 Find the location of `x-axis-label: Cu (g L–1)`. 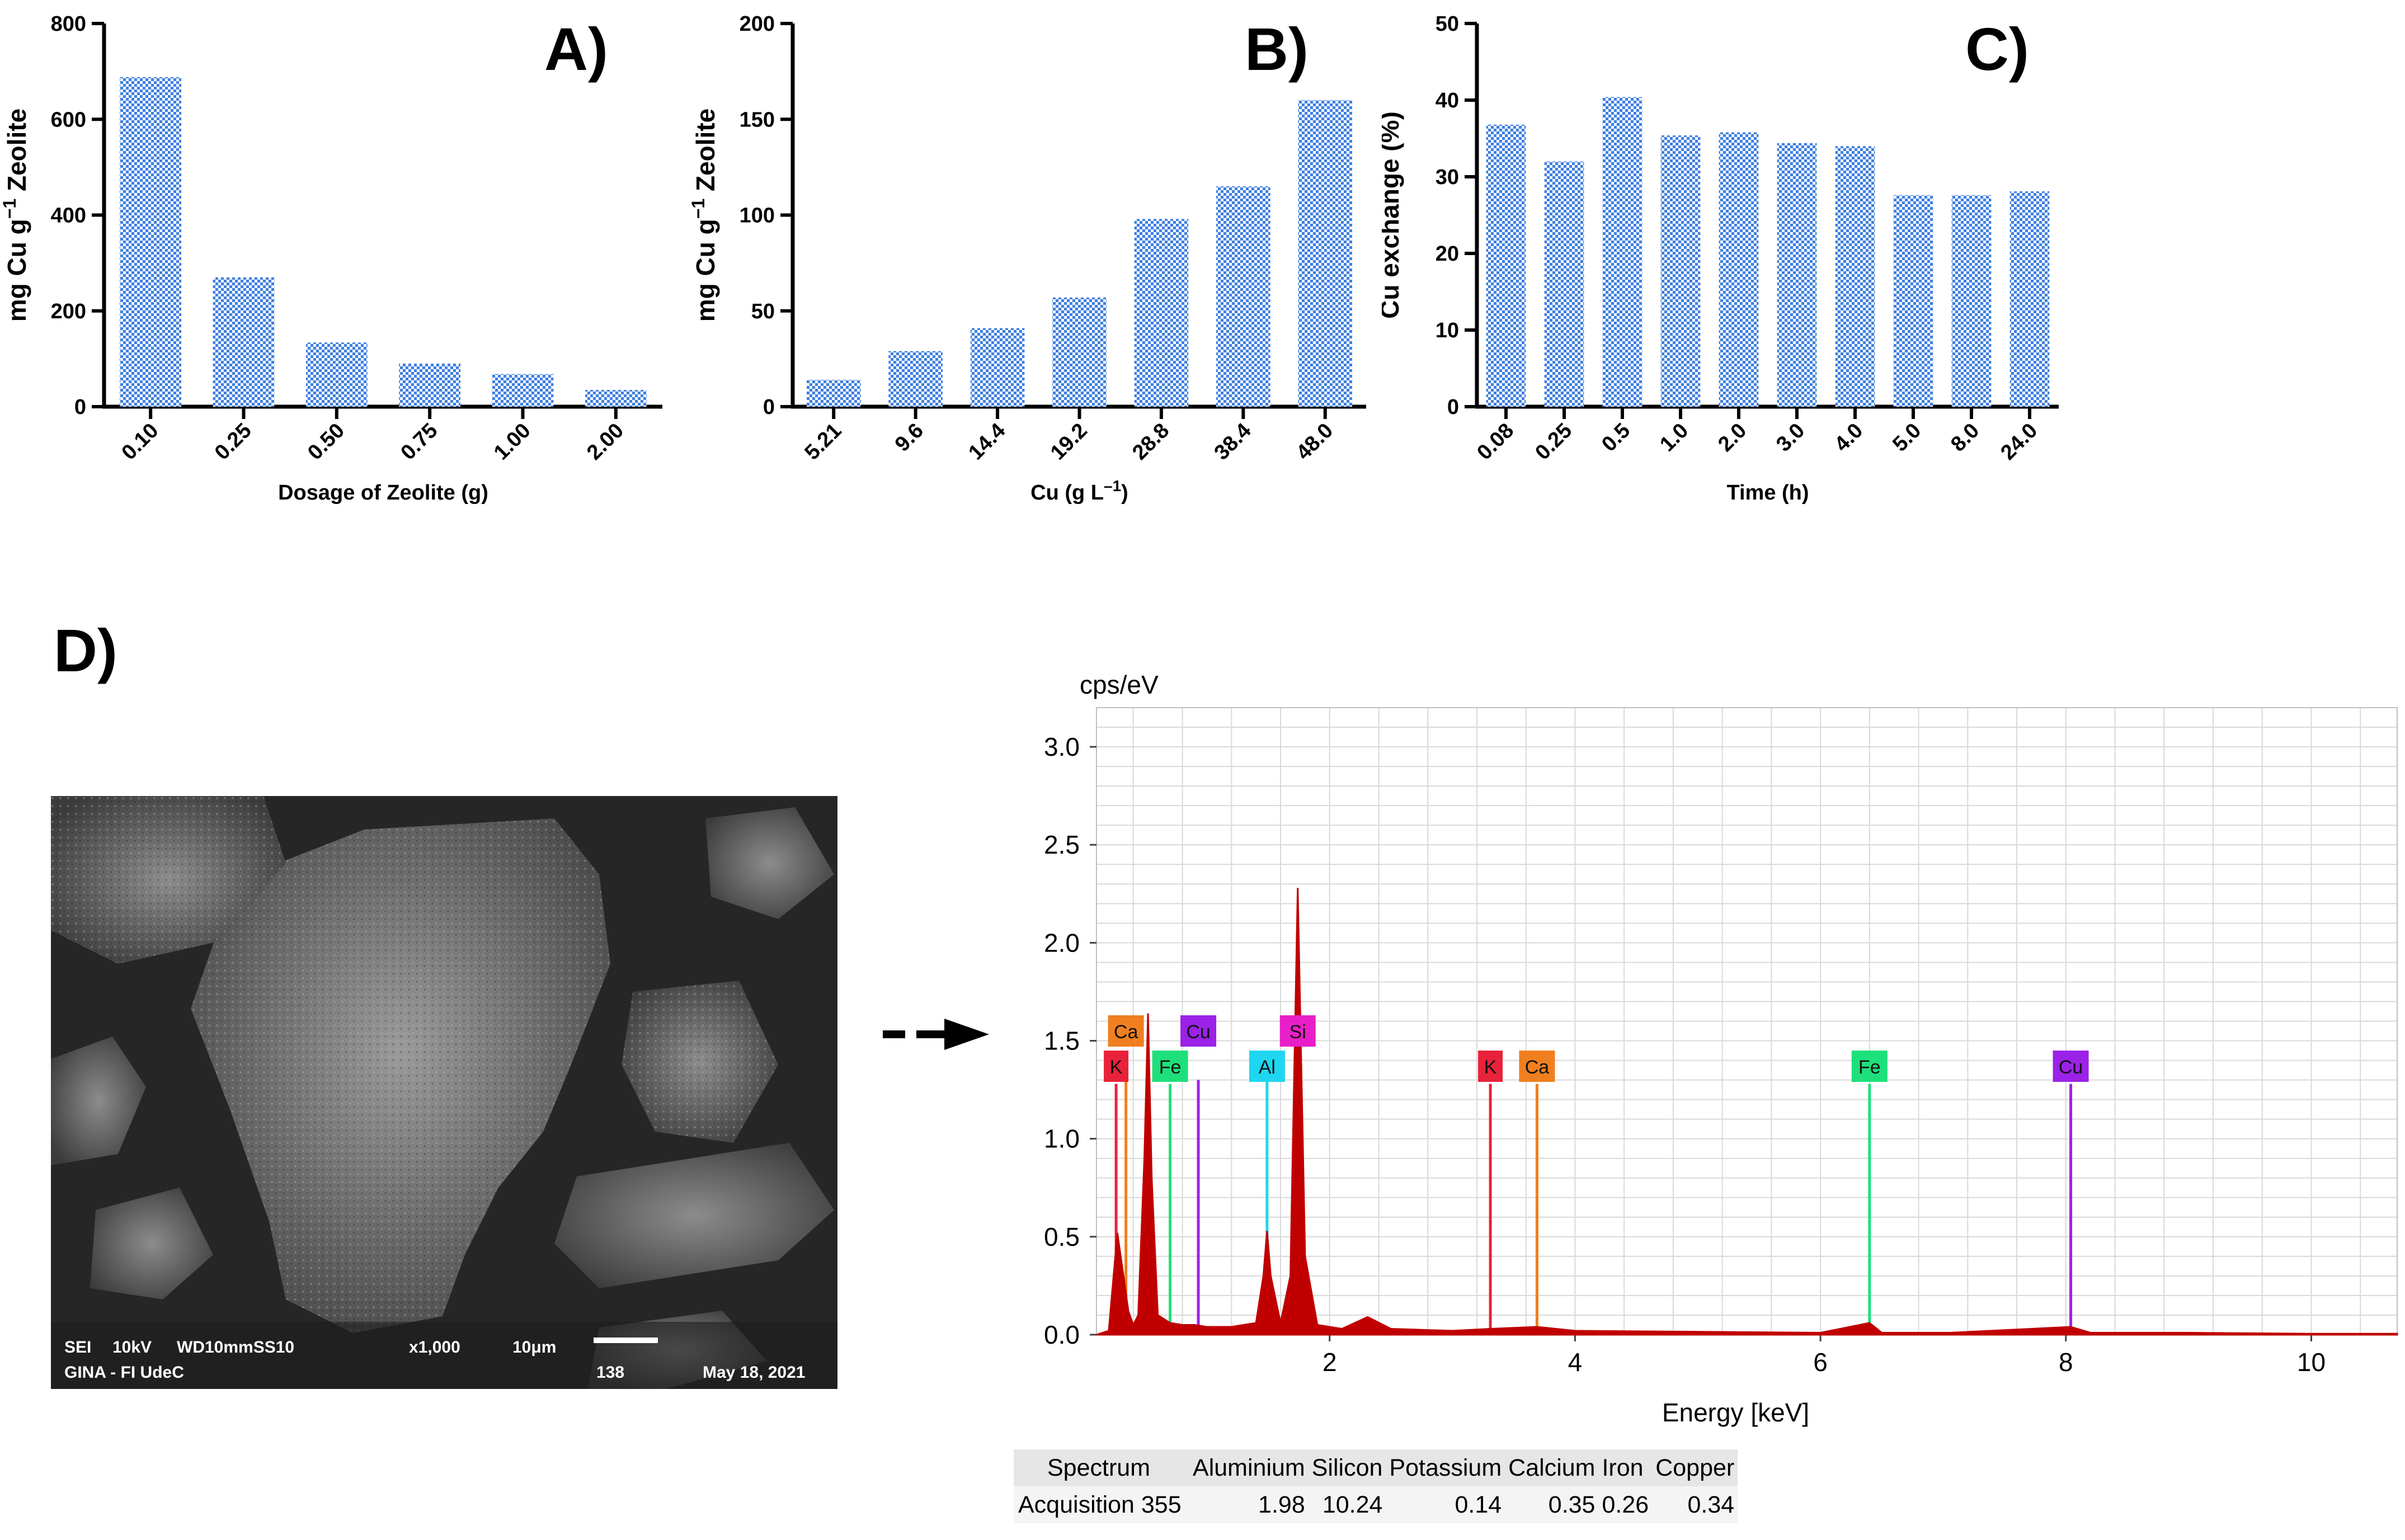

x-axis-label: Cu (g L–1) is located at coordinates (1079, 491).